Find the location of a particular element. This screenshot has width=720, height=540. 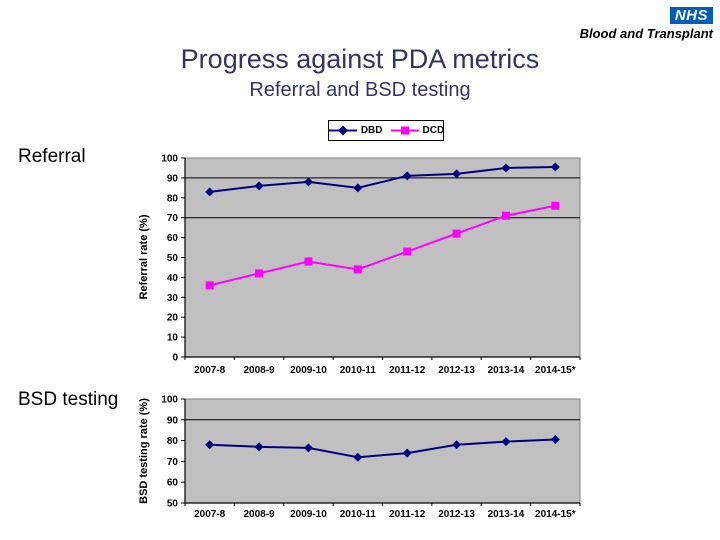

y-tick-label: 0 is located at coordinates (175, 358).